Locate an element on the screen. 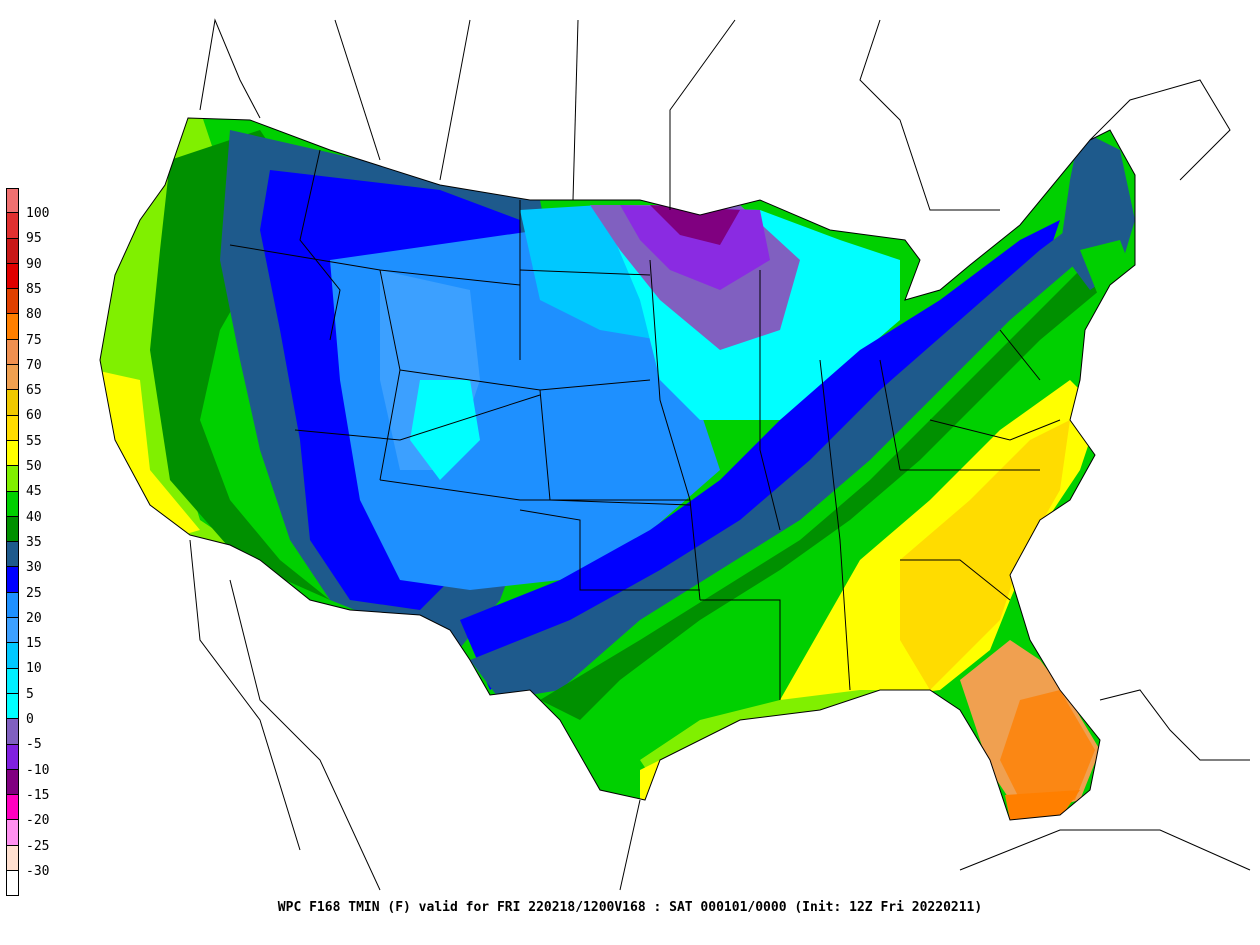 The width and height of the screenshot is (1260, 945). legend-label: 100 is located at coordinates (38, 213).